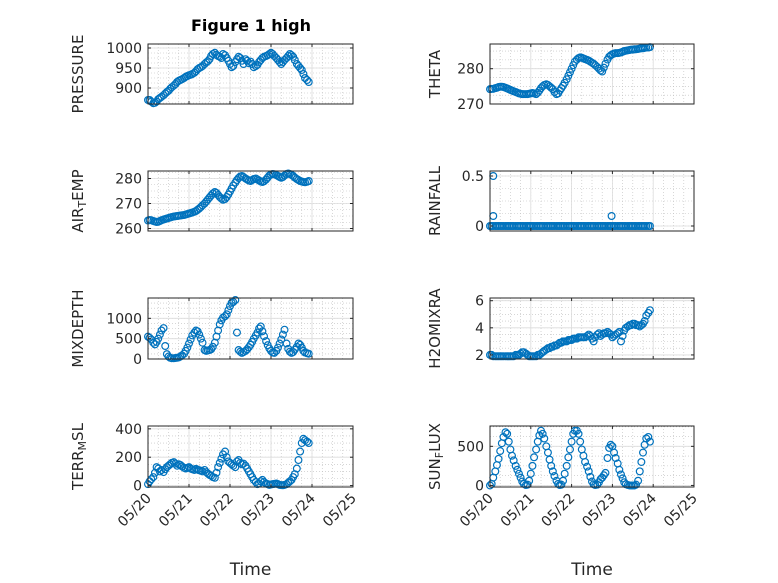  I want to click on y-tick-label: 0, so click(479, 486).